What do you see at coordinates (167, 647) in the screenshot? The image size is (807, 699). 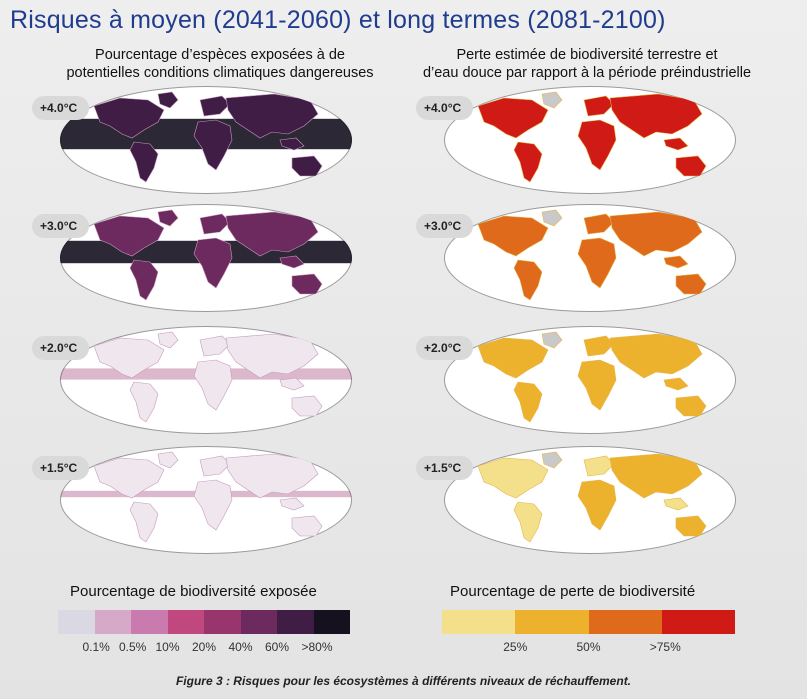 I see `legend-tick-label: 10%` at bounding box center [167, 647].